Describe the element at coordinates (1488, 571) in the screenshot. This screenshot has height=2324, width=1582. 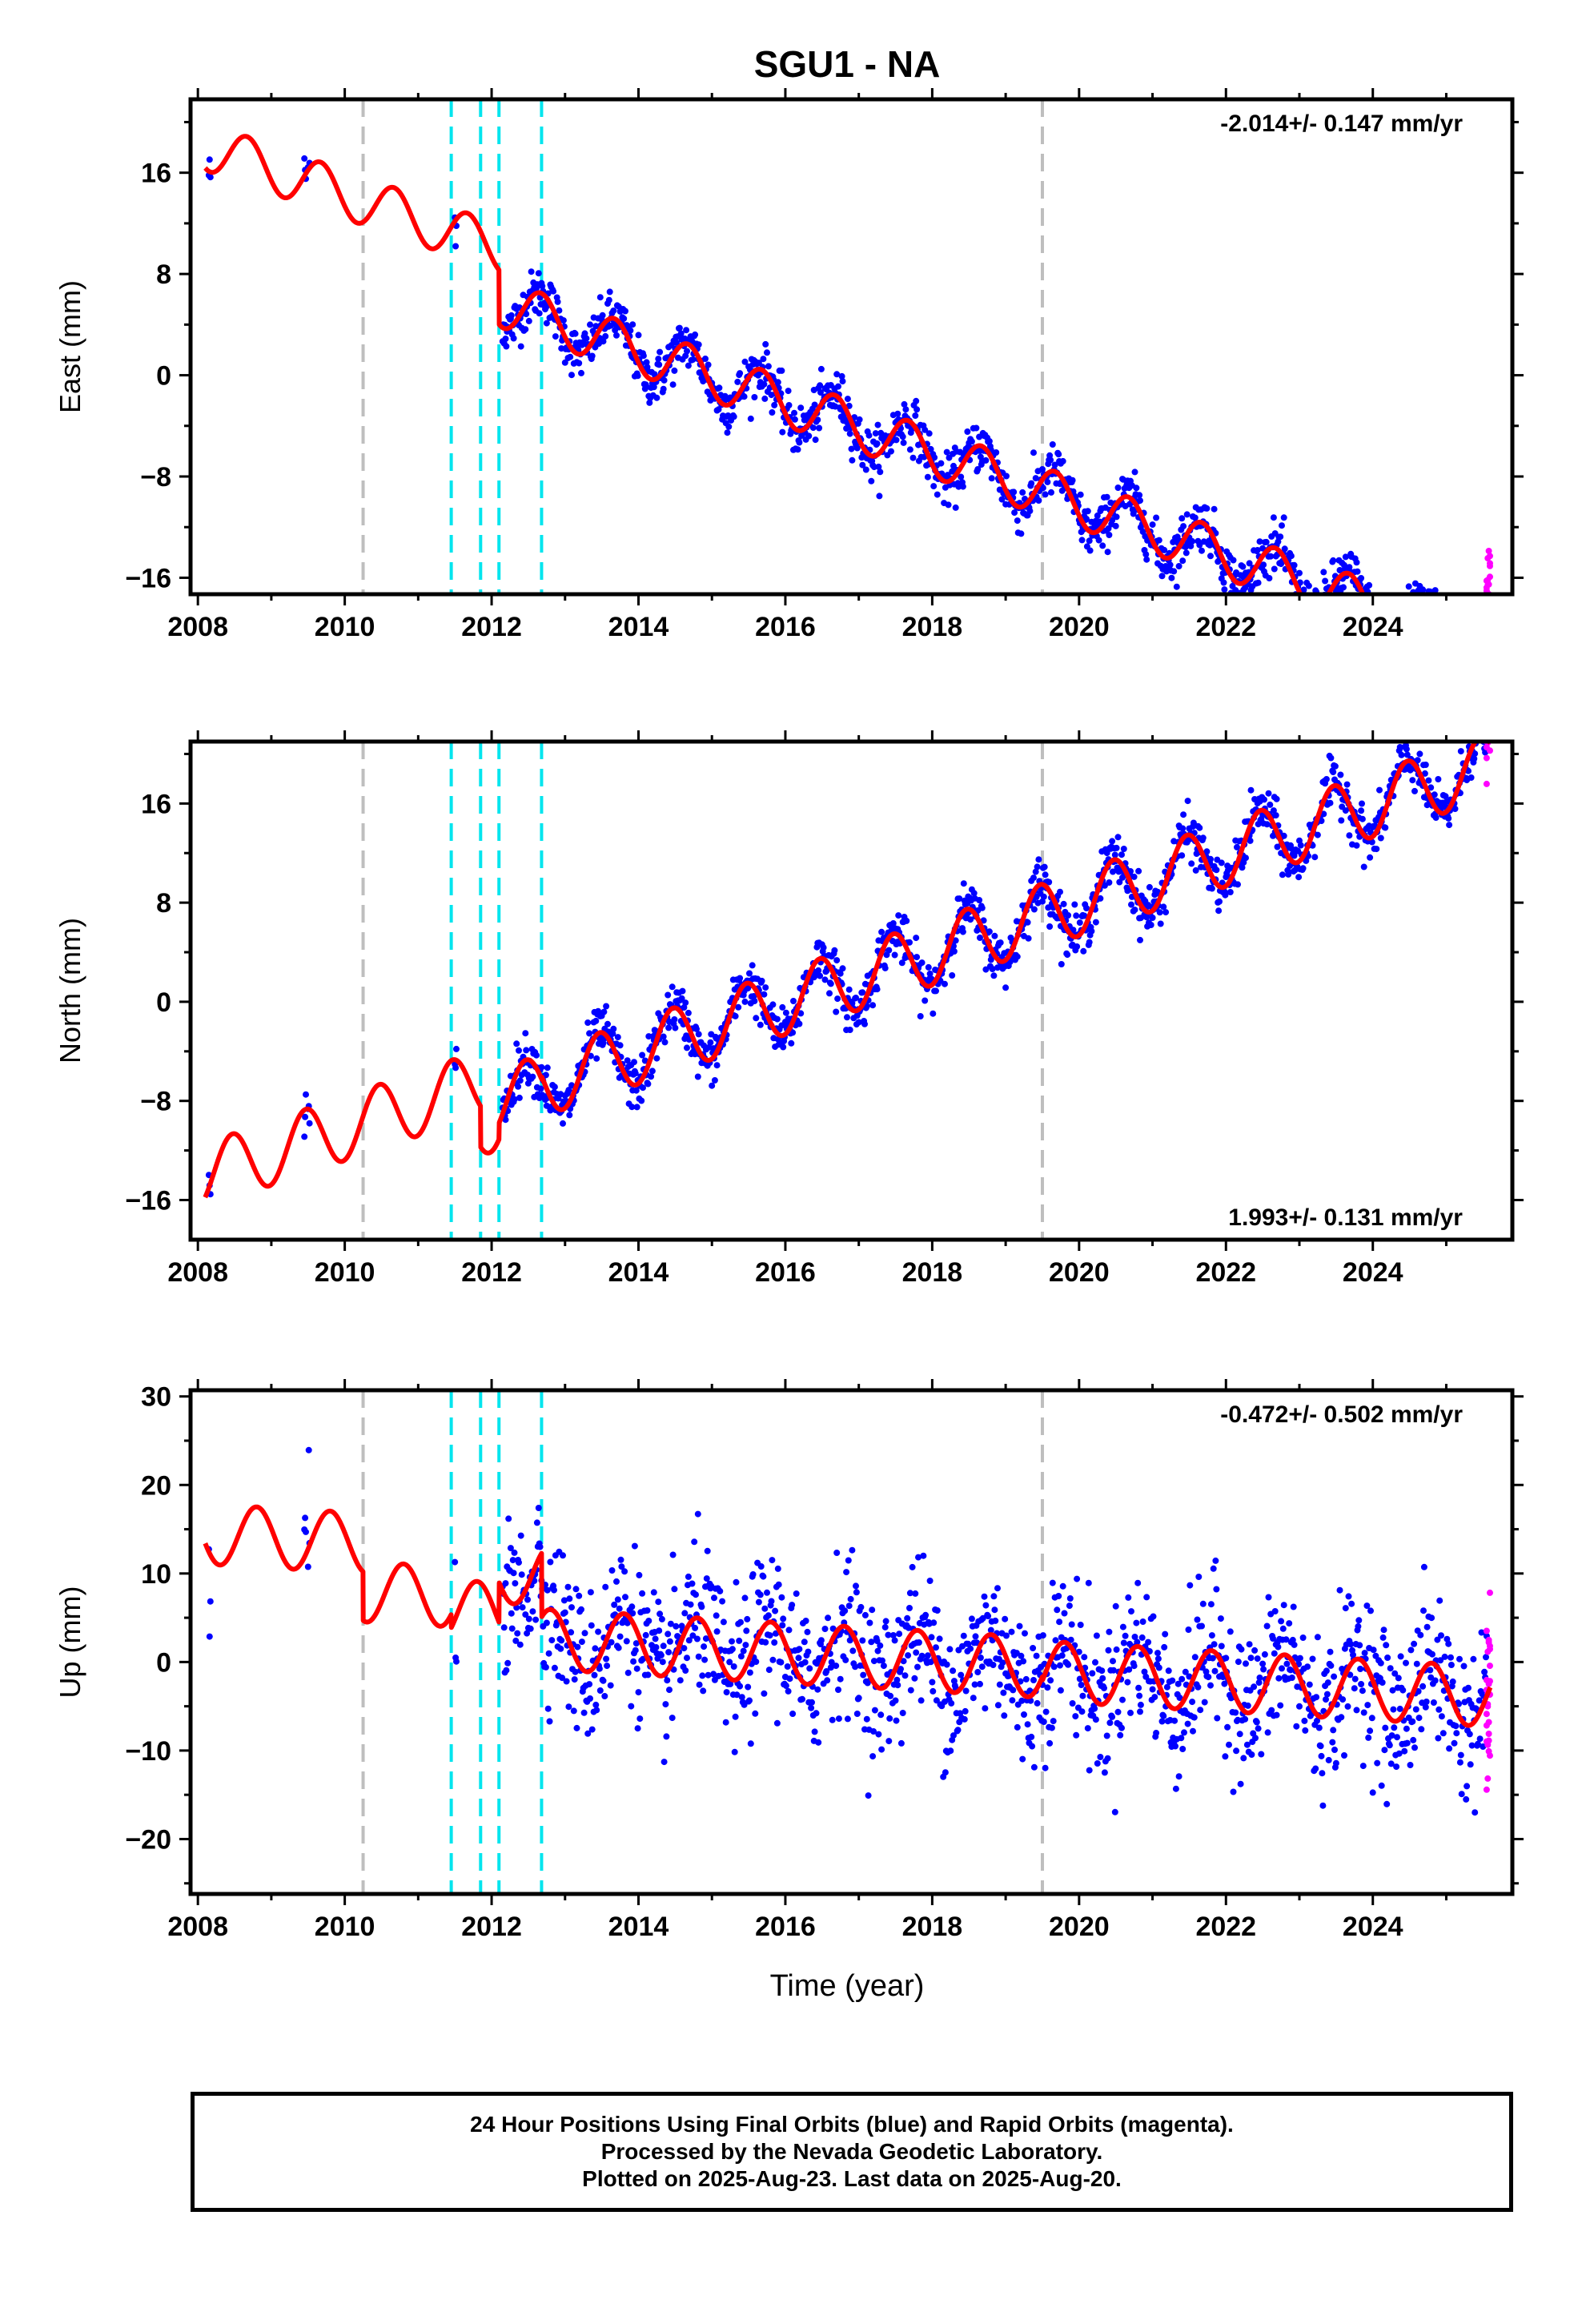
I see `rapid-orbit-points-east` at that location.